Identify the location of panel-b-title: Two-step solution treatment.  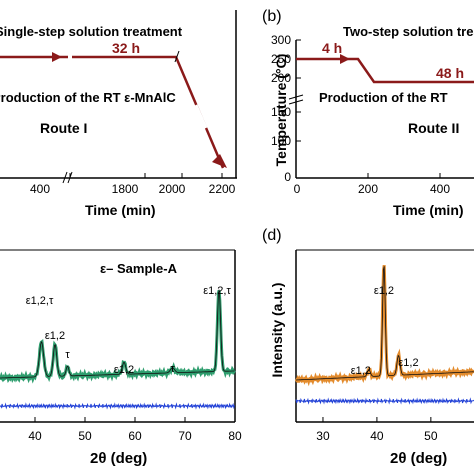
(408, 31).